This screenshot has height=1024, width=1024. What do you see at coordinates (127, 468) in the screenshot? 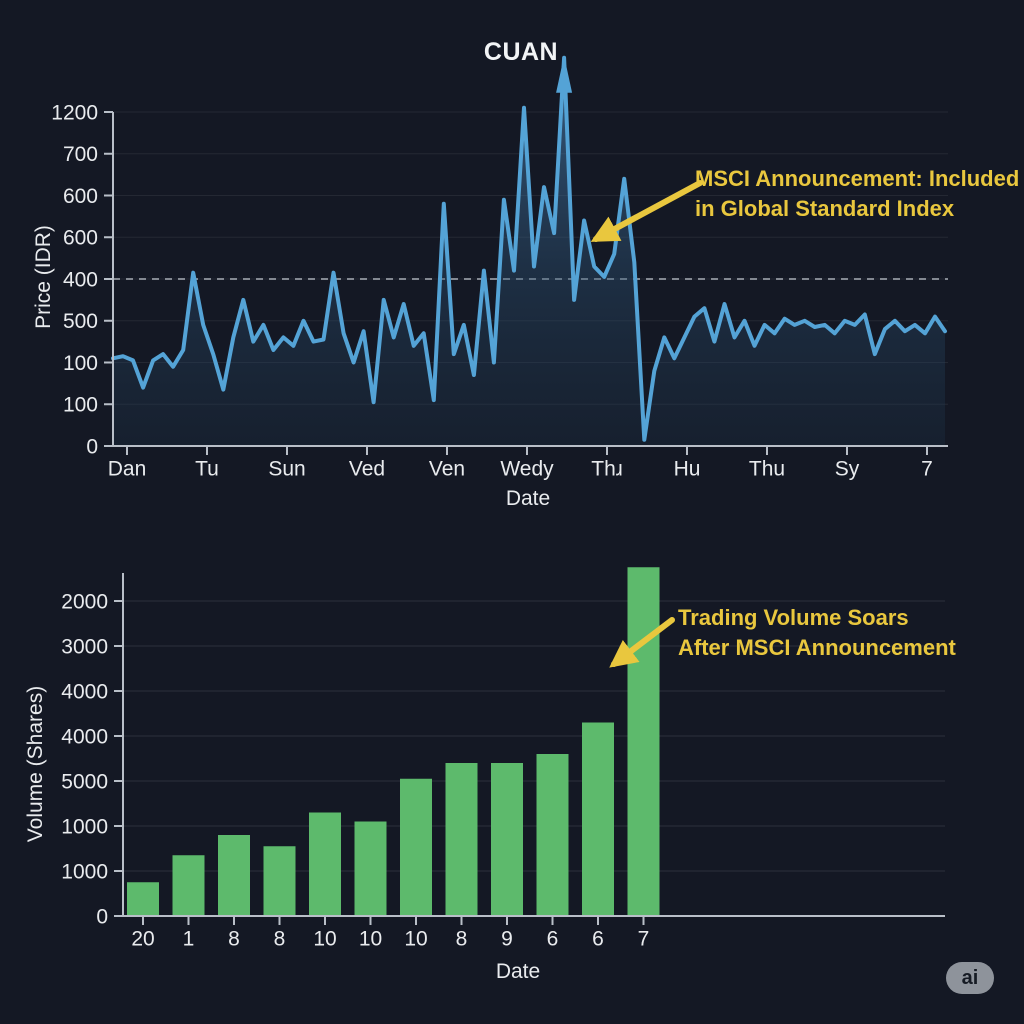
I see `price-x-tick-label: Dan` at bounding box center [127, 468].